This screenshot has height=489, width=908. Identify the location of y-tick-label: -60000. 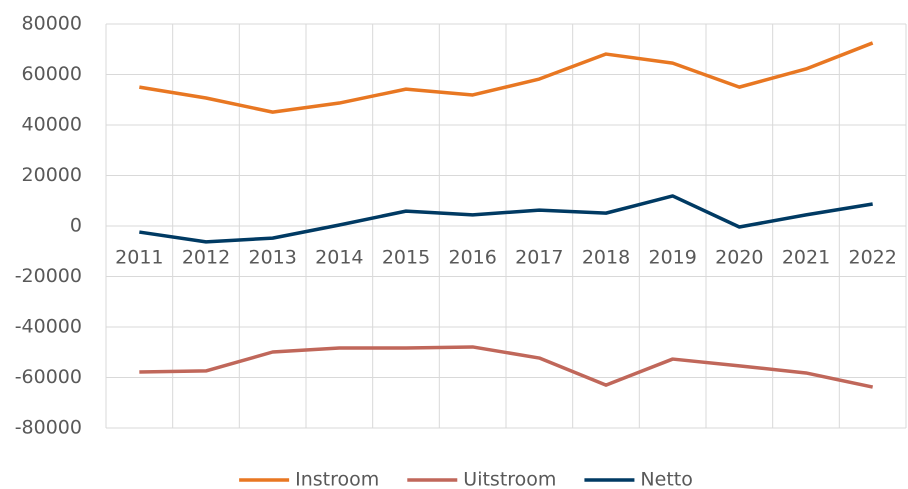
(48, 377).